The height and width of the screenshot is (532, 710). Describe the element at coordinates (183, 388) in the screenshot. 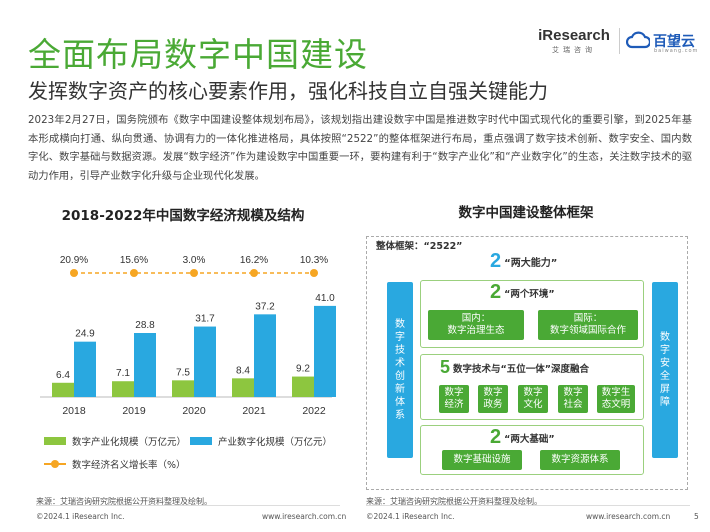

I see `bar-industrialization-2020` at that location.